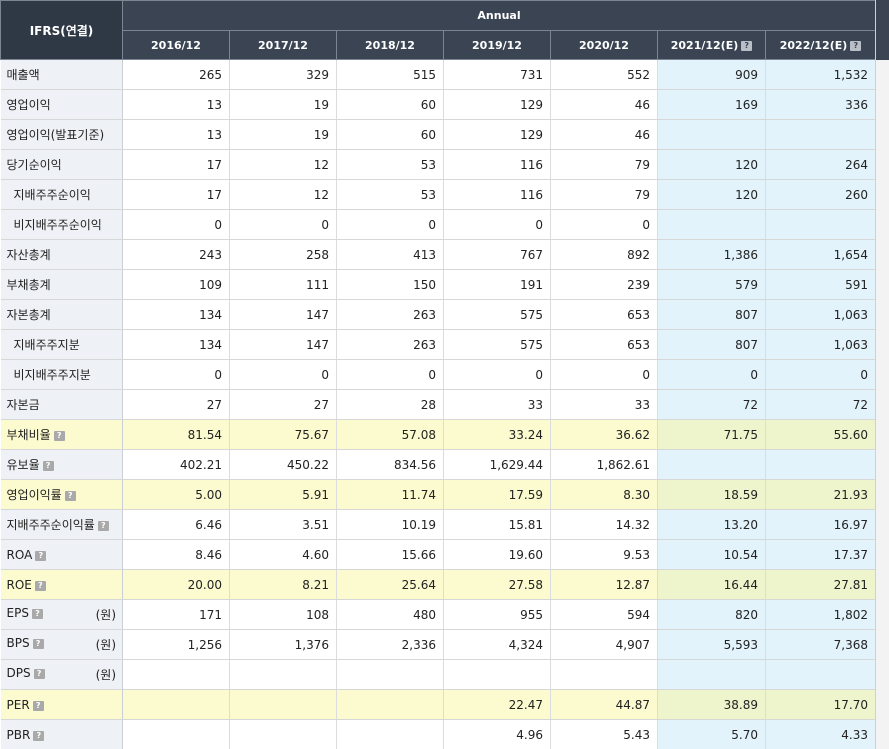  I want to click on value-cell: 909, so click(711, 74).